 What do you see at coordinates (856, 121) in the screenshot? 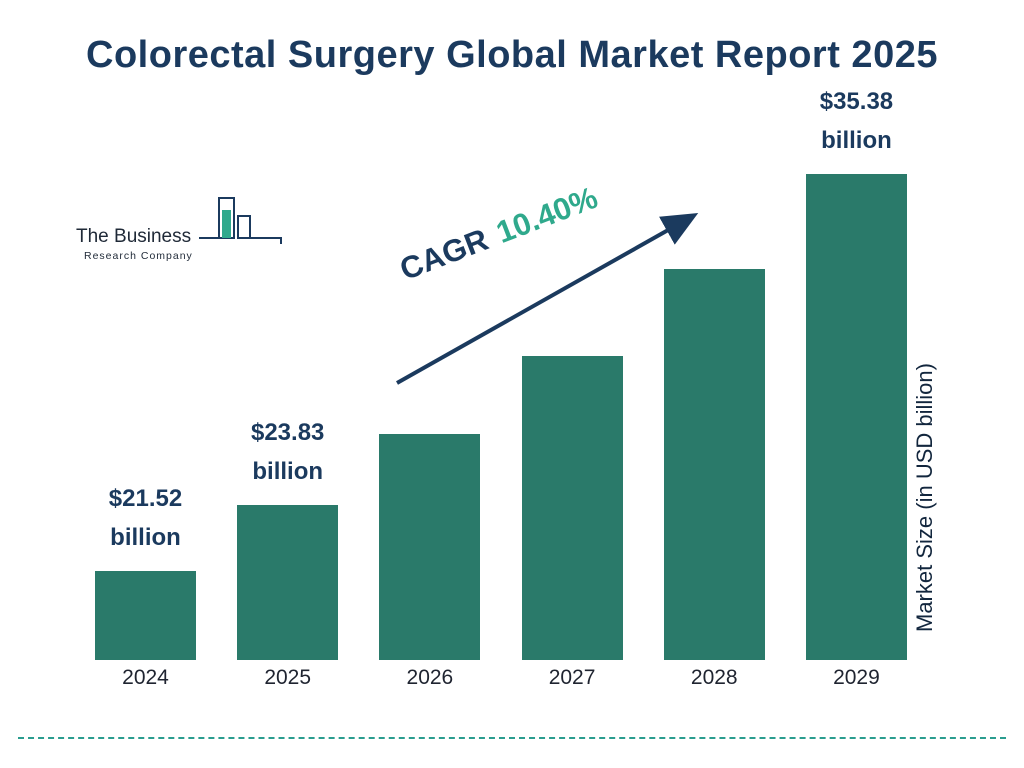
I see `bar-value-label: $35.38 billion` at bounding box center [856, 121].